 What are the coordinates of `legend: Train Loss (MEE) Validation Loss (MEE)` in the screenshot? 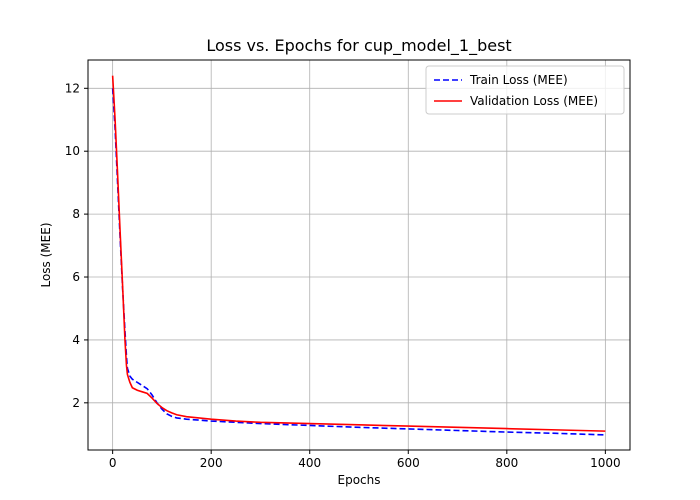 It's located at (525, 90).